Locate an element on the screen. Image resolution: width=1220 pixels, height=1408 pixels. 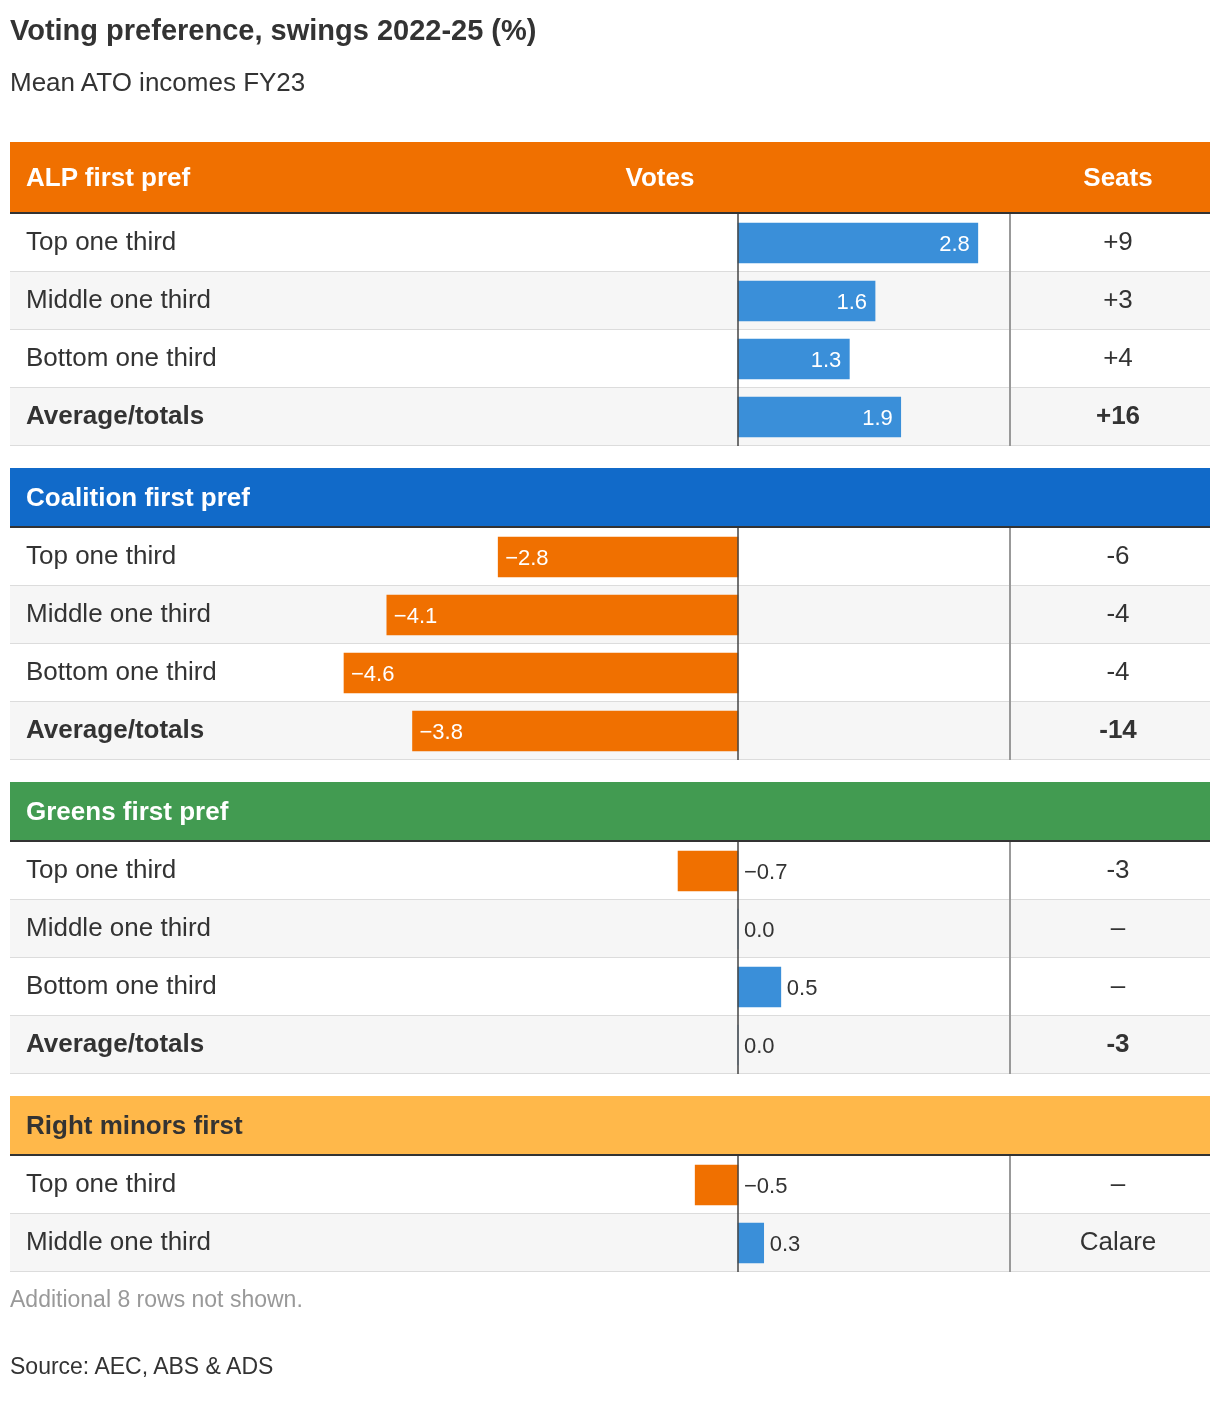
data-label: −3.8 is located at coordinates (441, 732).